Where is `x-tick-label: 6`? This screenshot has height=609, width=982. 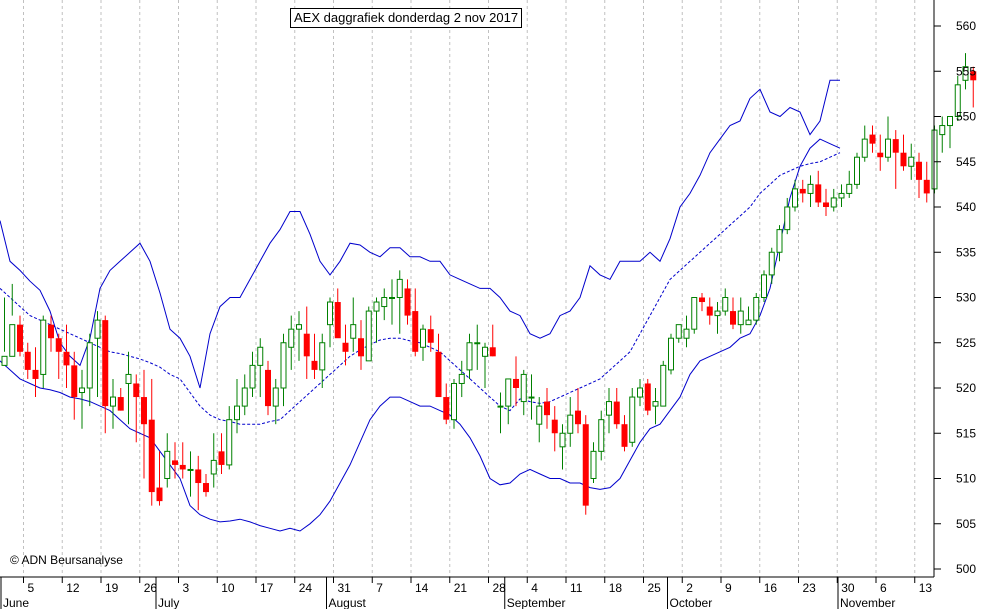
x-tick-label: 6 is located at coordinates (883, 588).